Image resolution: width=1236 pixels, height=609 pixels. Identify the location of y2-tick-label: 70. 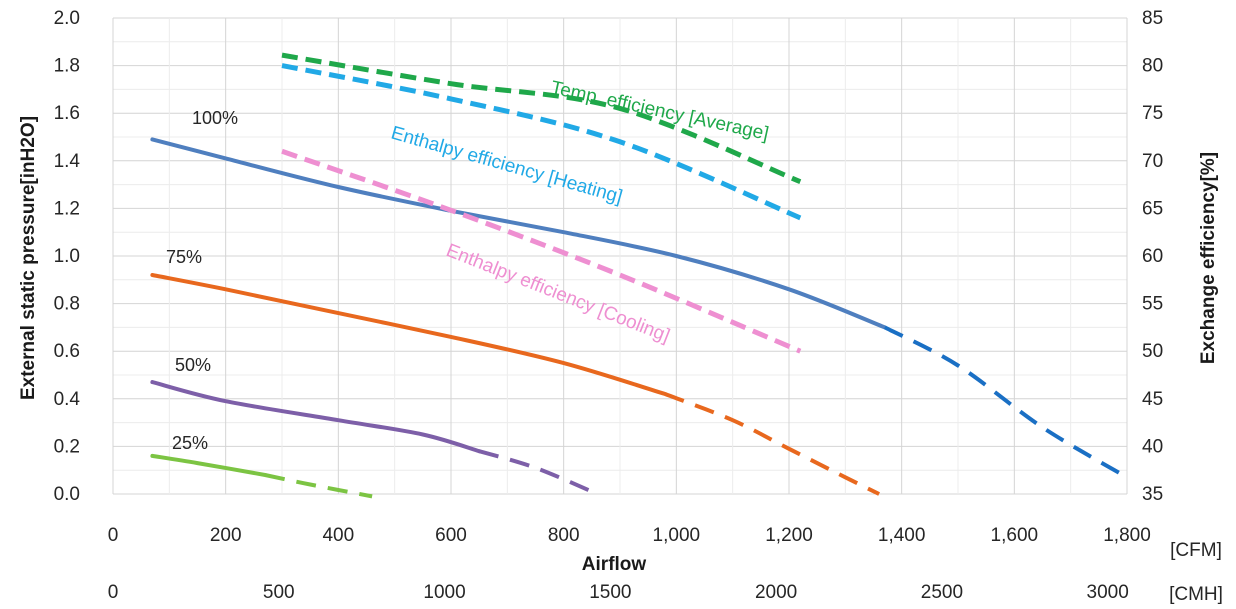
(1152, 161).